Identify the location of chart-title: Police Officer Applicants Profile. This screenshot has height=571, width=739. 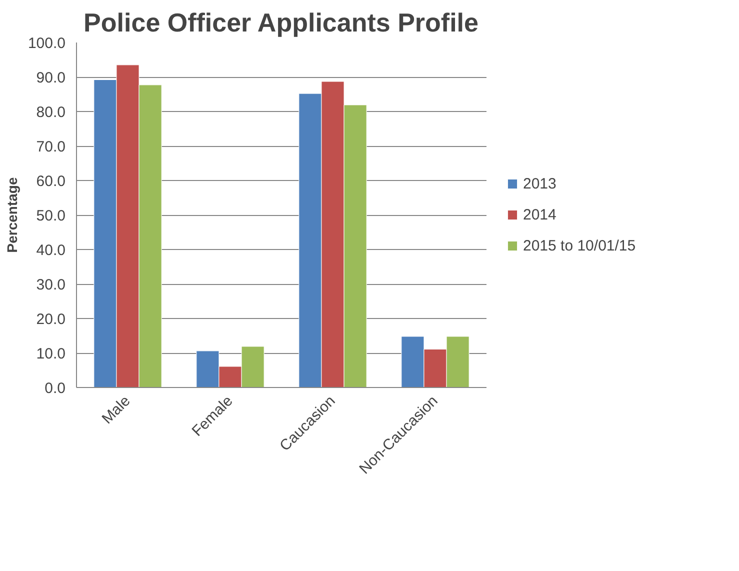
(281, 23).